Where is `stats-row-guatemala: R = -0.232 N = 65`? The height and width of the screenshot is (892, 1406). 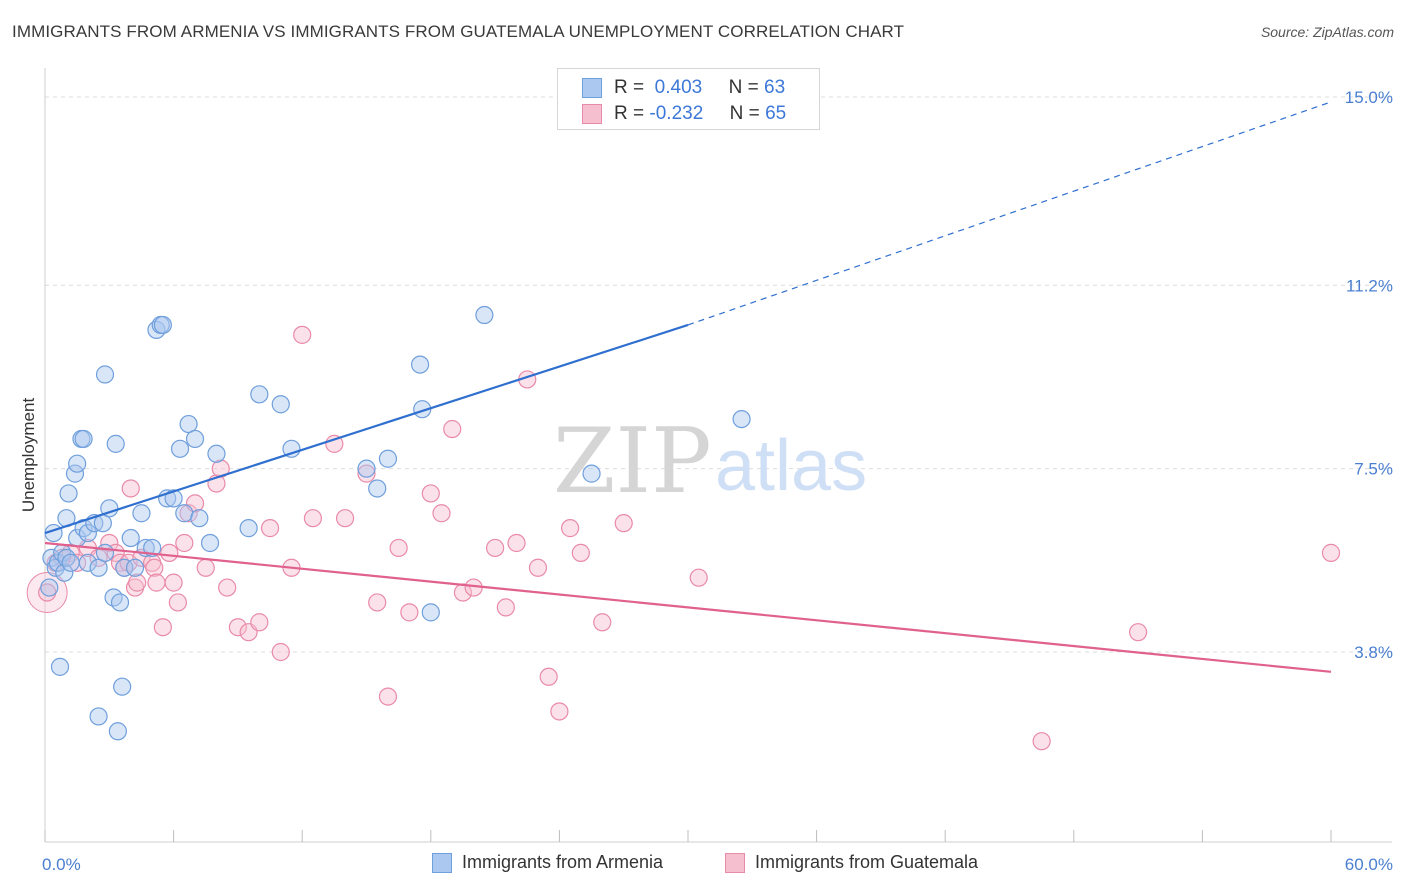 stats-row-guatemala: R = -0.232 N = 65 is located at coordinates (684, 114).